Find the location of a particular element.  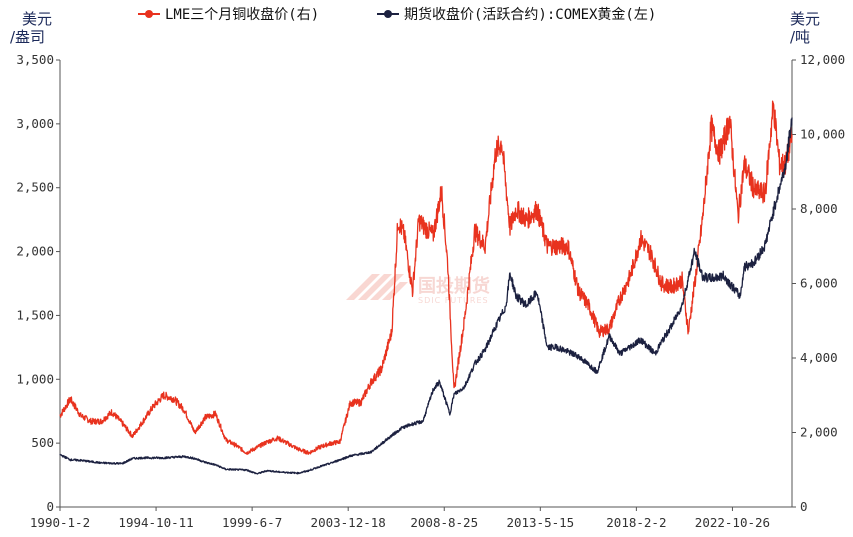

left-tick-label: 2,000 is located at coordinates (35, 251).